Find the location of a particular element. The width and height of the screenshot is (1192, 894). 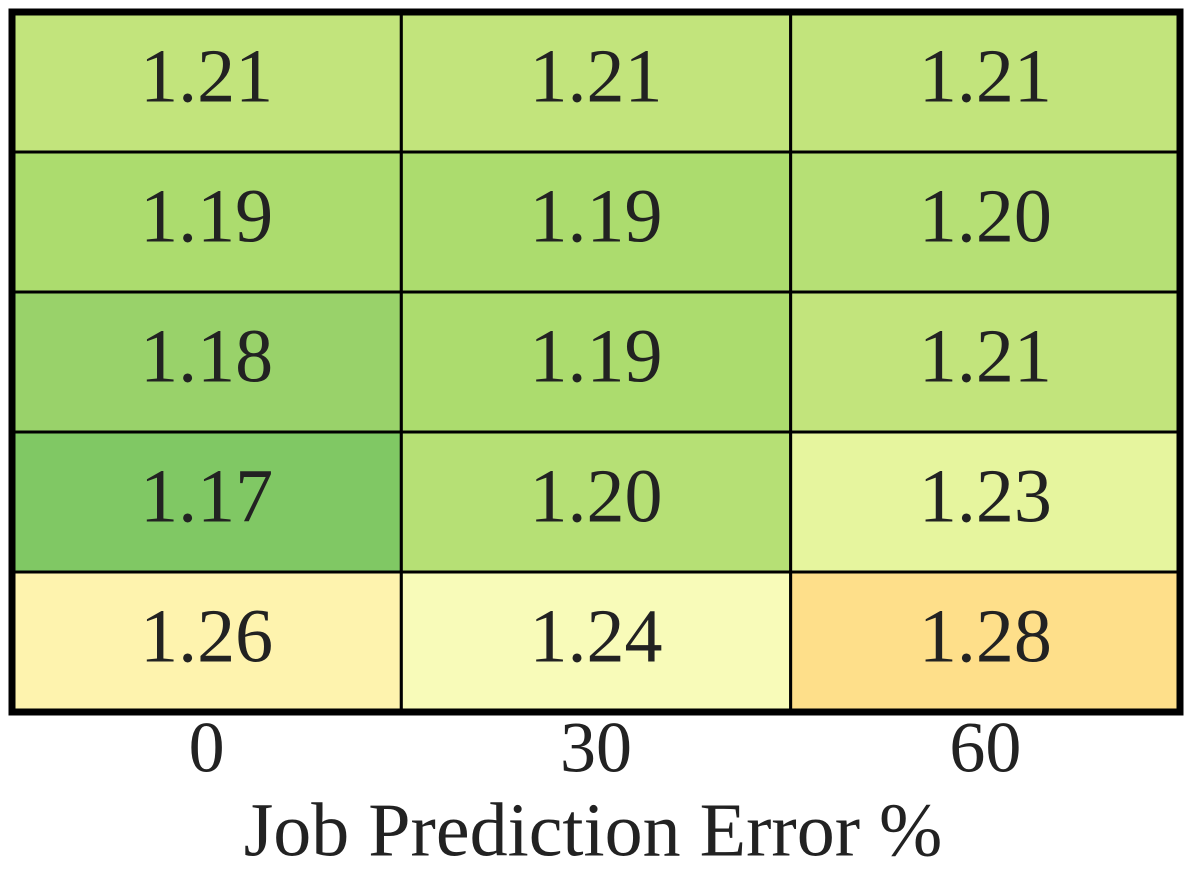

cell-label: 1.18 is located at coordinates (206, 356).